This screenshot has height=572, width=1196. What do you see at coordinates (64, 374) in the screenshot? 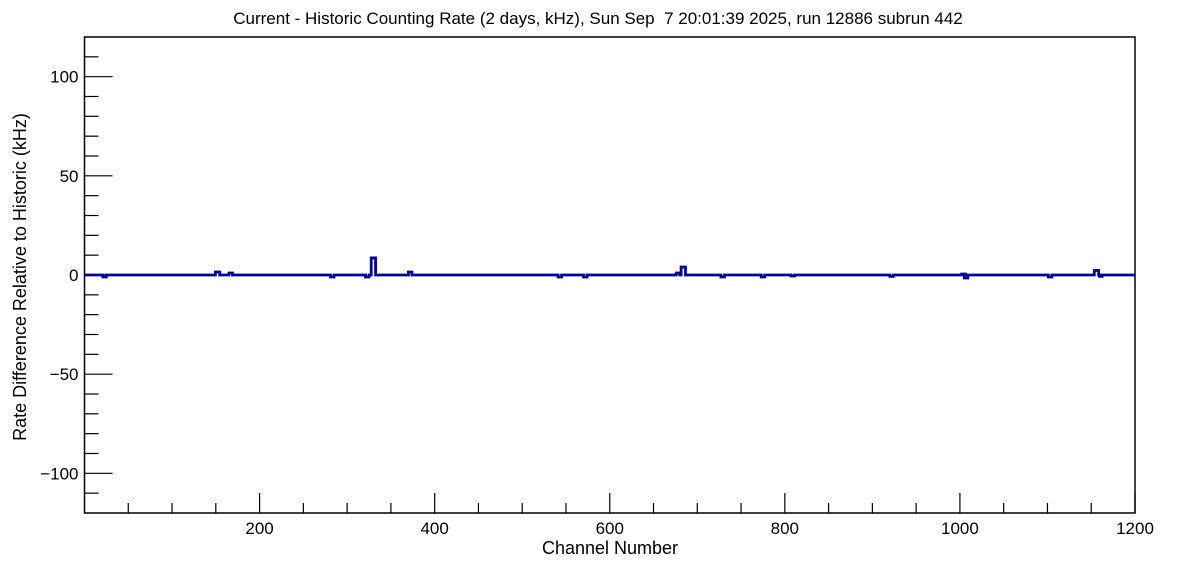
I see `y-tick-label: −50` at bounding box center [64, 374].